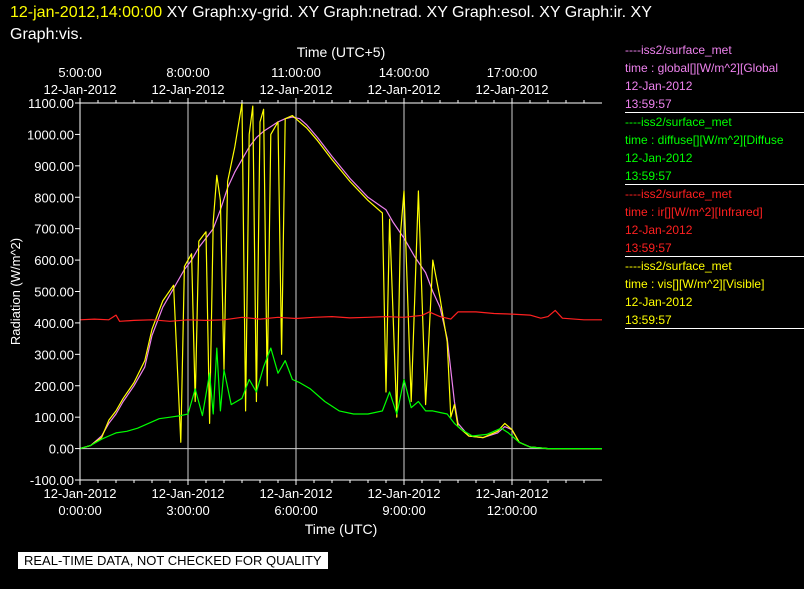  What do you see at coordinates (340, 315) in the screenshot?
I see `series-line-infrared` at bounding box center [340, 315].